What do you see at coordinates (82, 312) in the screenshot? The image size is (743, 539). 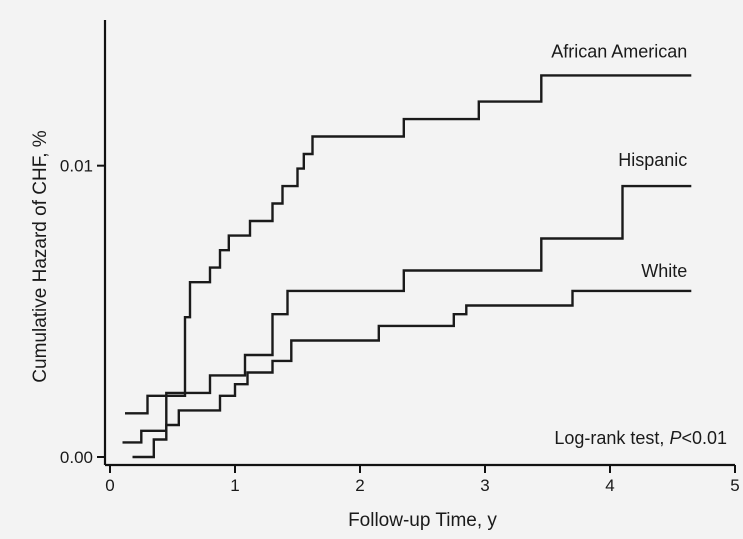 I see `y-ticks: 0.00 0.01` at bounding box center [82, 312].